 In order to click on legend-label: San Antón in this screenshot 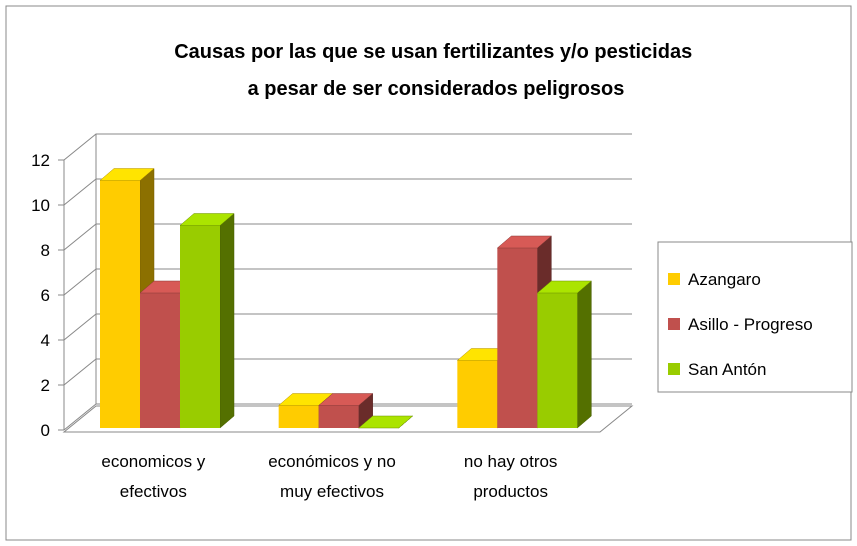, I will do `click(727, 369)`.